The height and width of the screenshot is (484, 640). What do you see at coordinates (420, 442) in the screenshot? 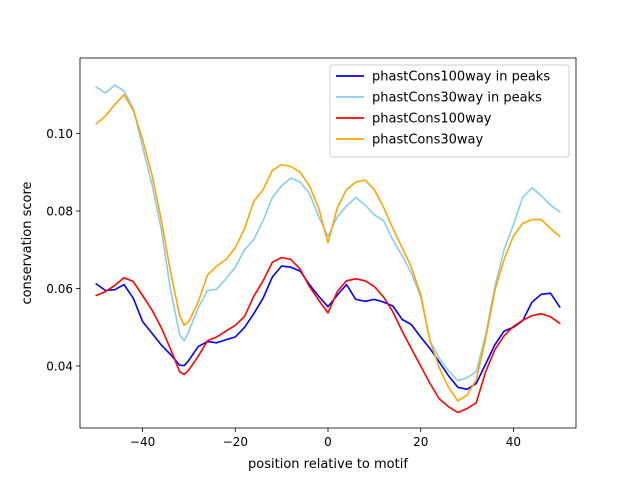
I see `x-tick-label: 20` at bounding box center [420, 442].